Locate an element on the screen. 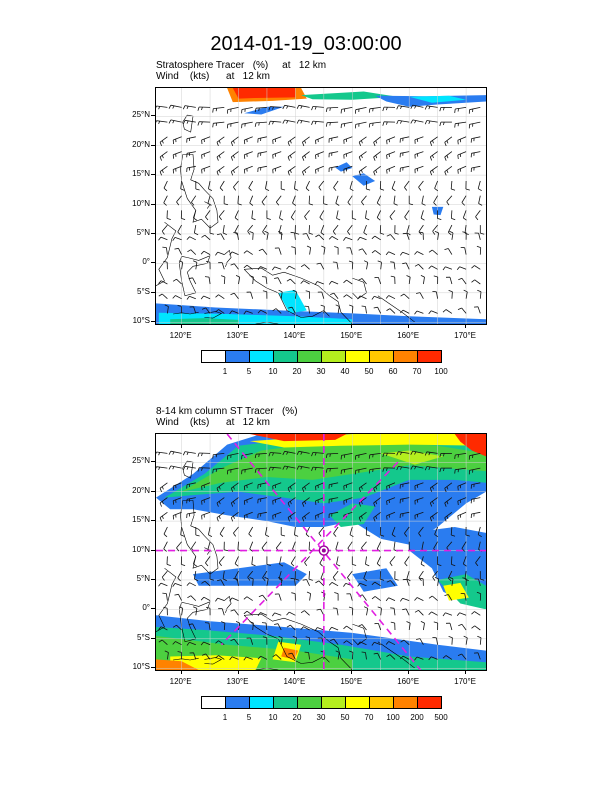 This screenshot has height=792, width=612. colorbar-label: 30 is located at coordinates (321, 717).